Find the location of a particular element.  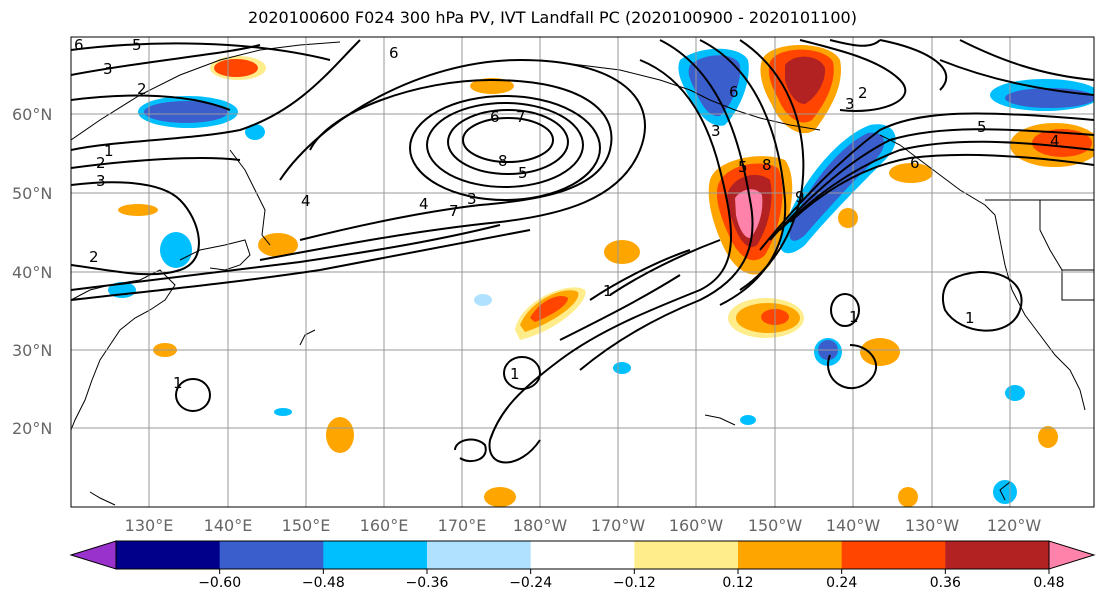

colorbar-tick-label: −0.48 is located at coordinates (323, 583).